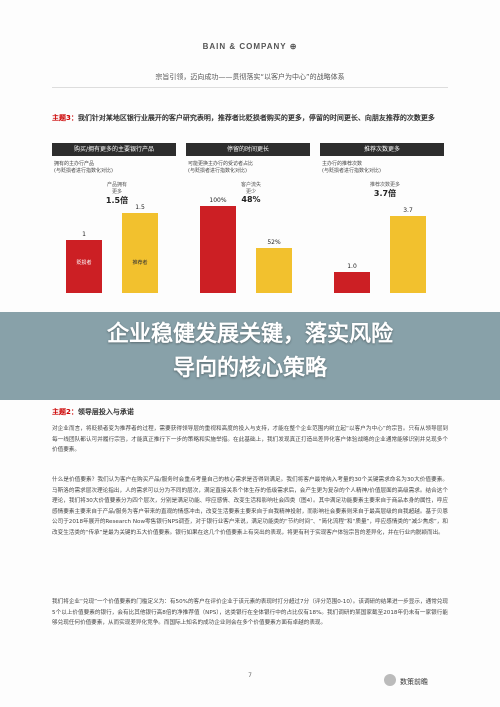 This screenshot has height=707, width=500. Describe the element at coordinates (140, 263) in the screenshot. I see `bar-category-label: 推荐者` at that location.